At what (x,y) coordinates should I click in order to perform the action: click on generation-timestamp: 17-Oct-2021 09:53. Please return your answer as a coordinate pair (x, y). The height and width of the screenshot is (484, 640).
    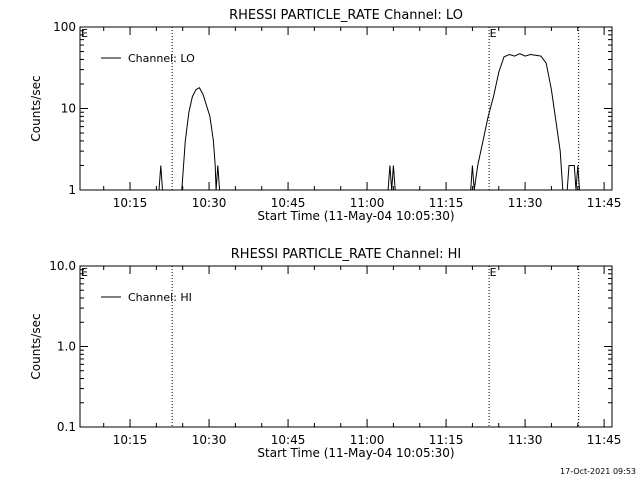
    Looking at the image, I should click on (598, 471).